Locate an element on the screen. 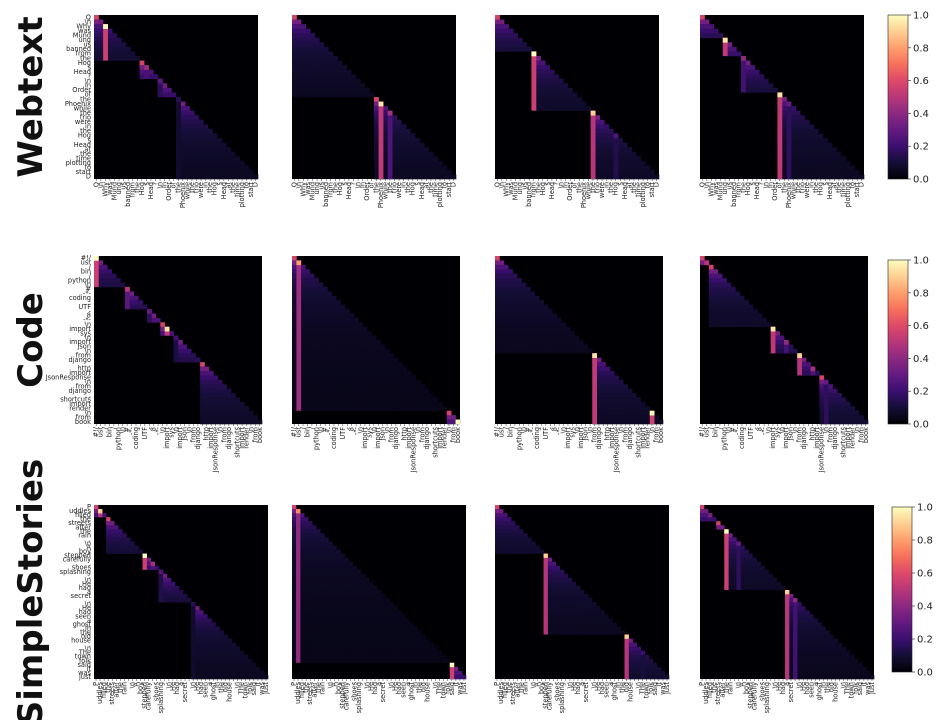  x-tick-label: the is located at coordinates (178, 187).